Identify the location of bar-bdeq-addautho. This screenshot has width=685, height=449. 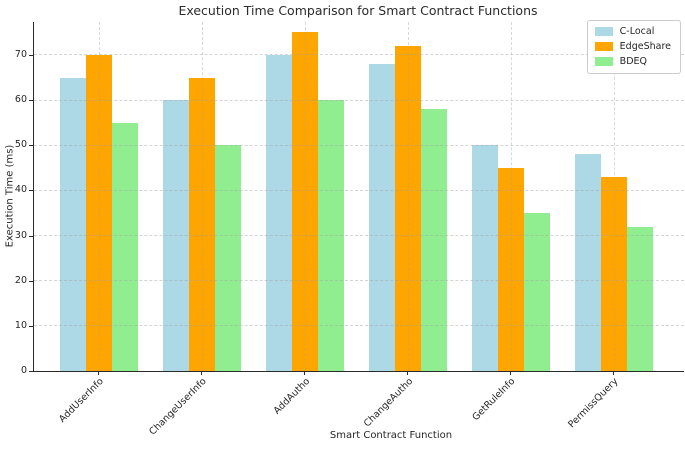
(330, 235).